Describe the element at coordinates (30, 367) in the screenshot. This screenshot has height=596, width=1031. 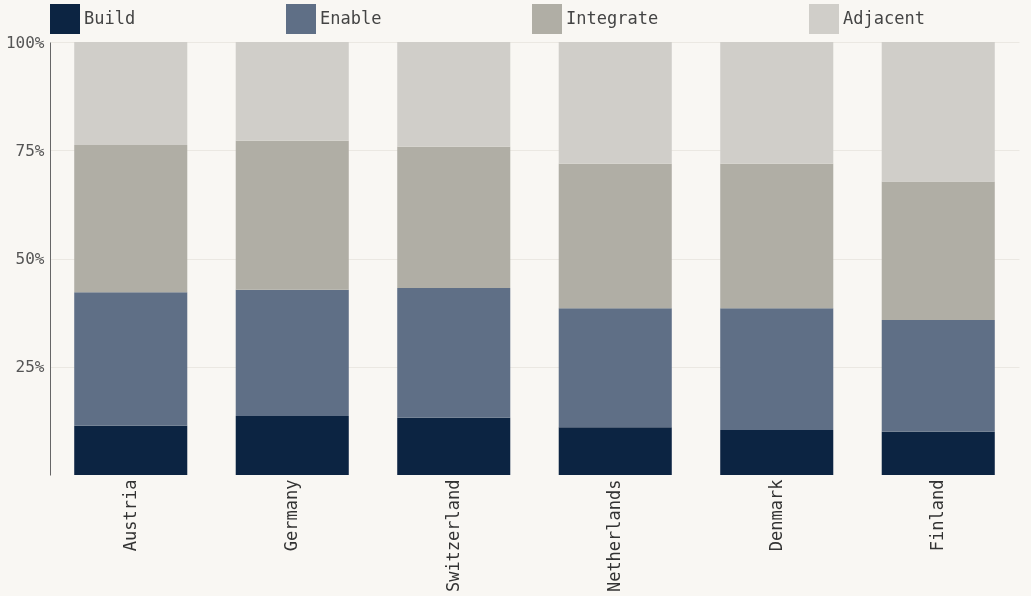
I see `y-tick-label: 25%` at that location.